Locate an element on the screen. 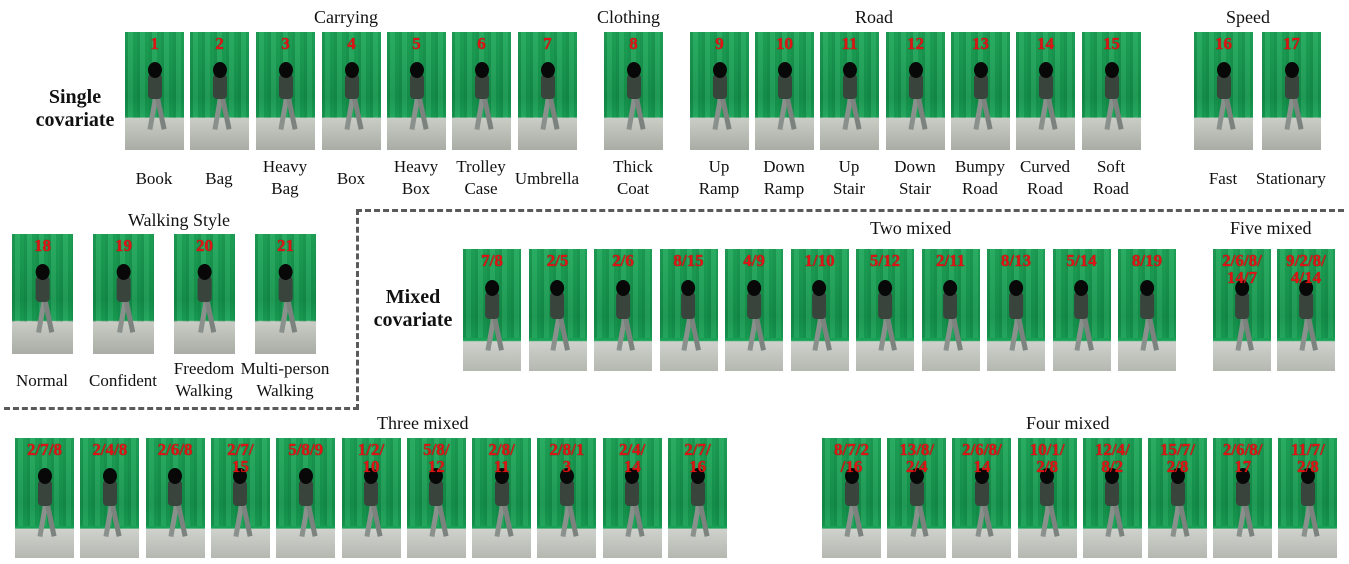 The height and width of the screenshot is (564, 1349). covariate-label: Umbrella is located at coordinates (547, 178).